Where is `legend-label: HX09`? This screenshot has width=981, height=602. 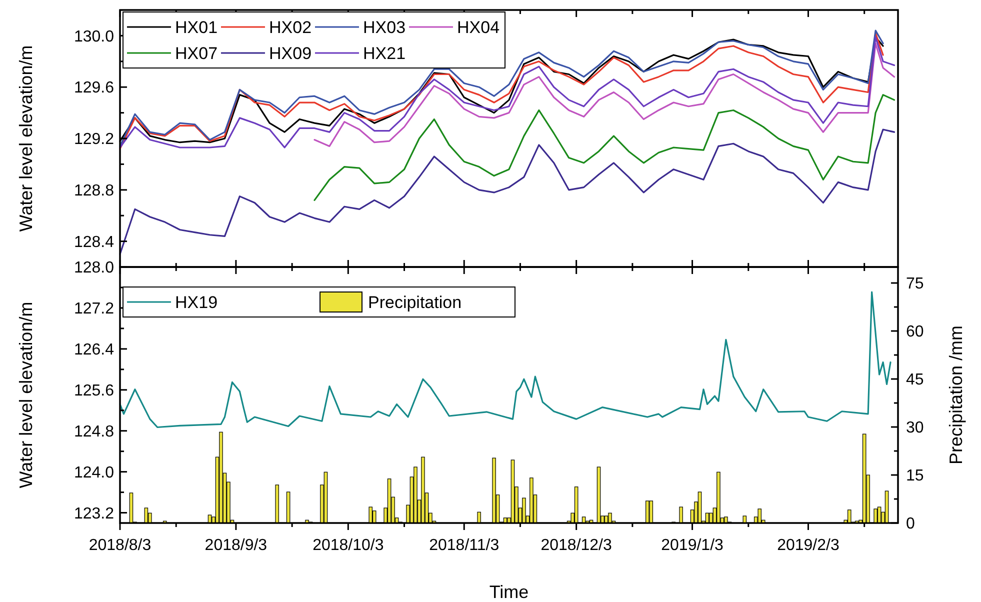
legend-label: HX09 is located at coordinates (290, 53).